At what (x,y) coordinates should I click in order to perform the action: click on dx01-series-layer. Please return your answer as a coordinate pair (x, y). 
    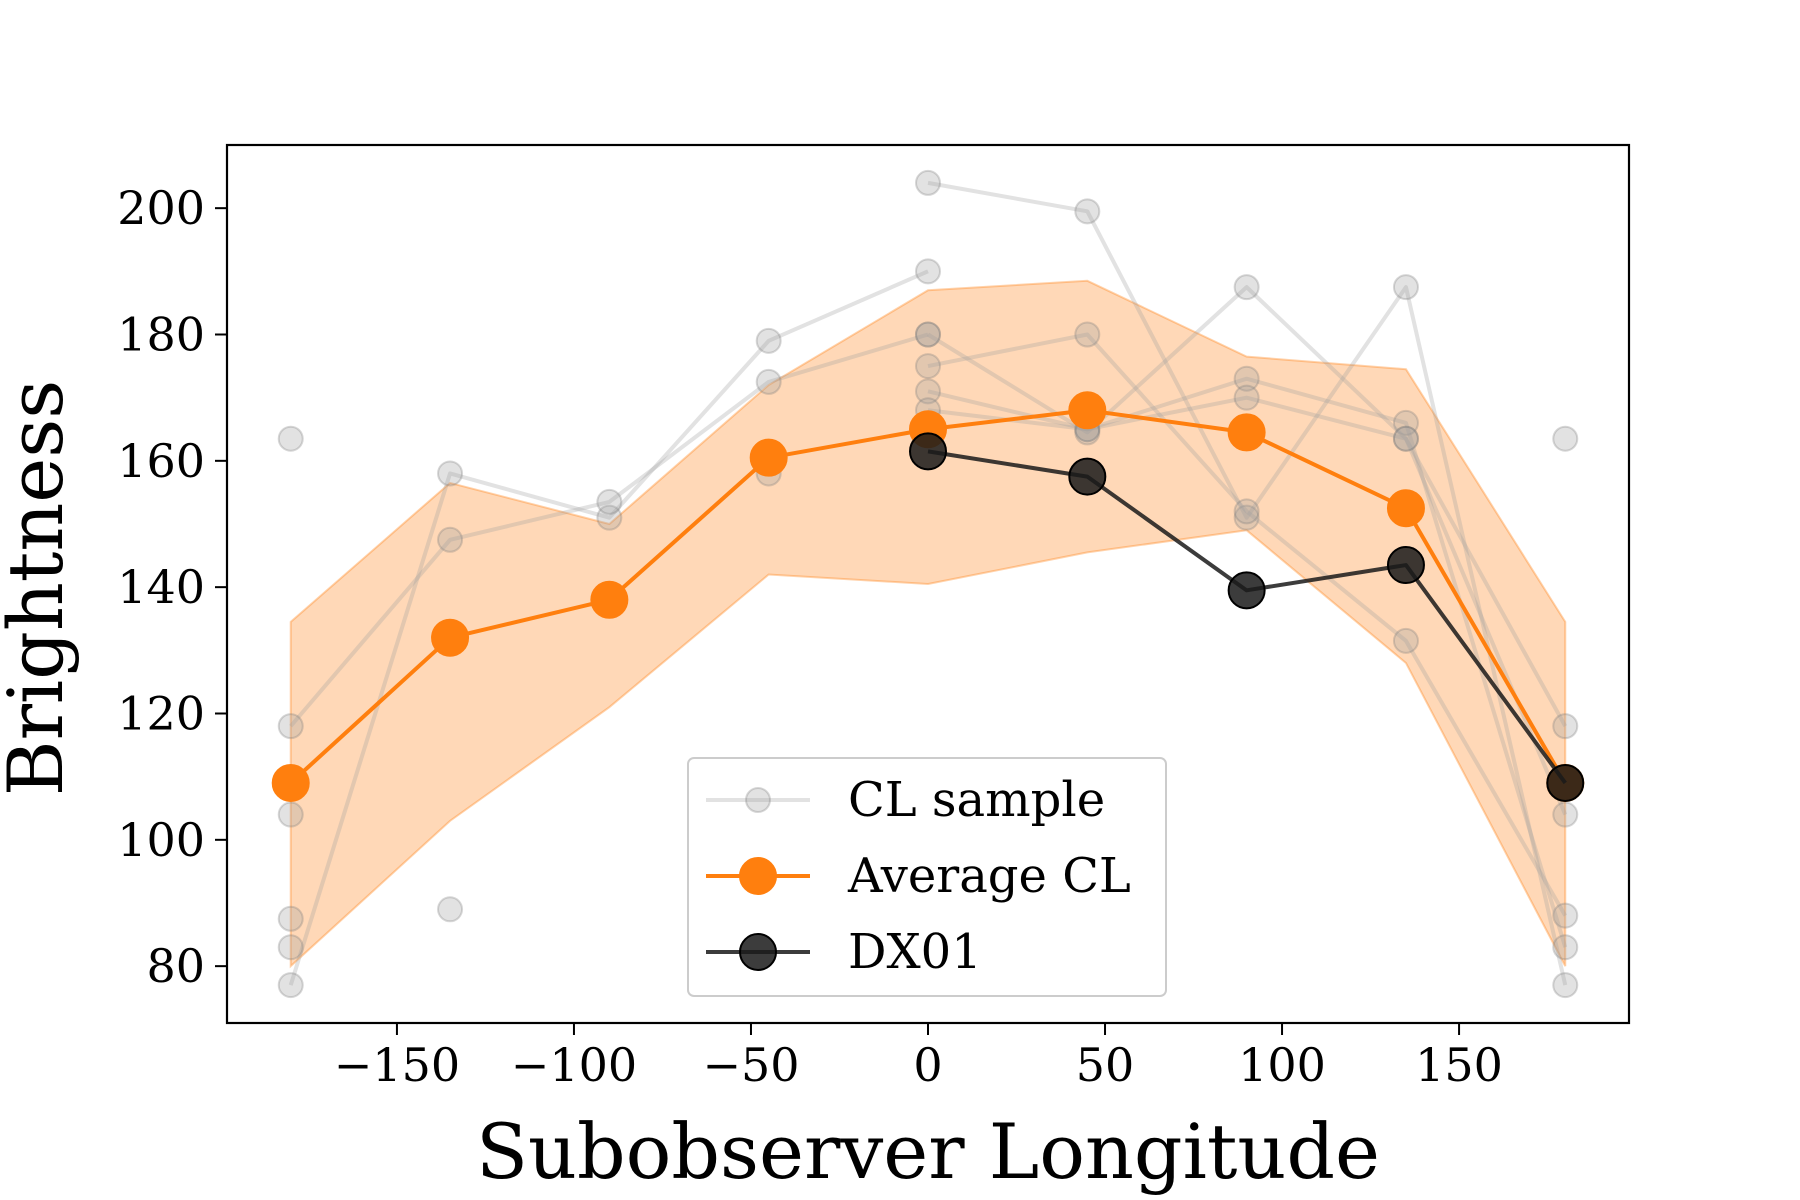
    Looking at the image, I should click on (1247, 617).